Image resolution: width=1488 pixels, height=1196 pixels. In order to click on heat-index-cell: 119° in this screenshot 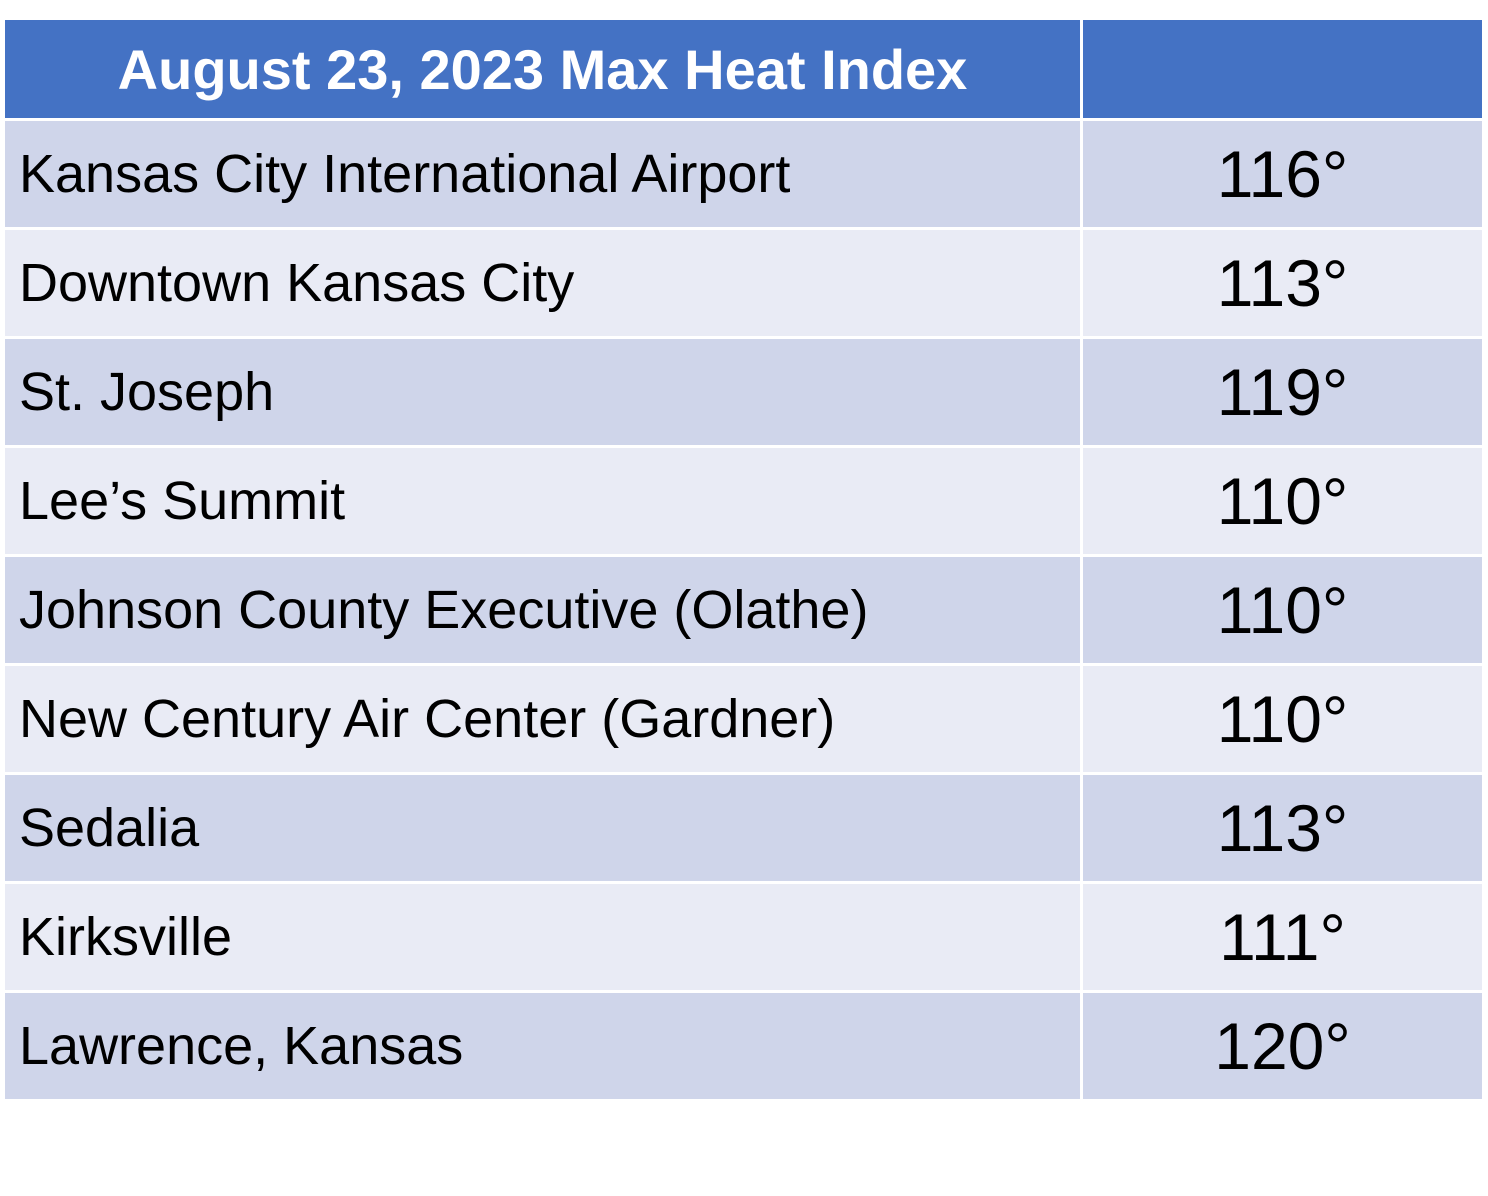, I will do `click(1282, 392)`.